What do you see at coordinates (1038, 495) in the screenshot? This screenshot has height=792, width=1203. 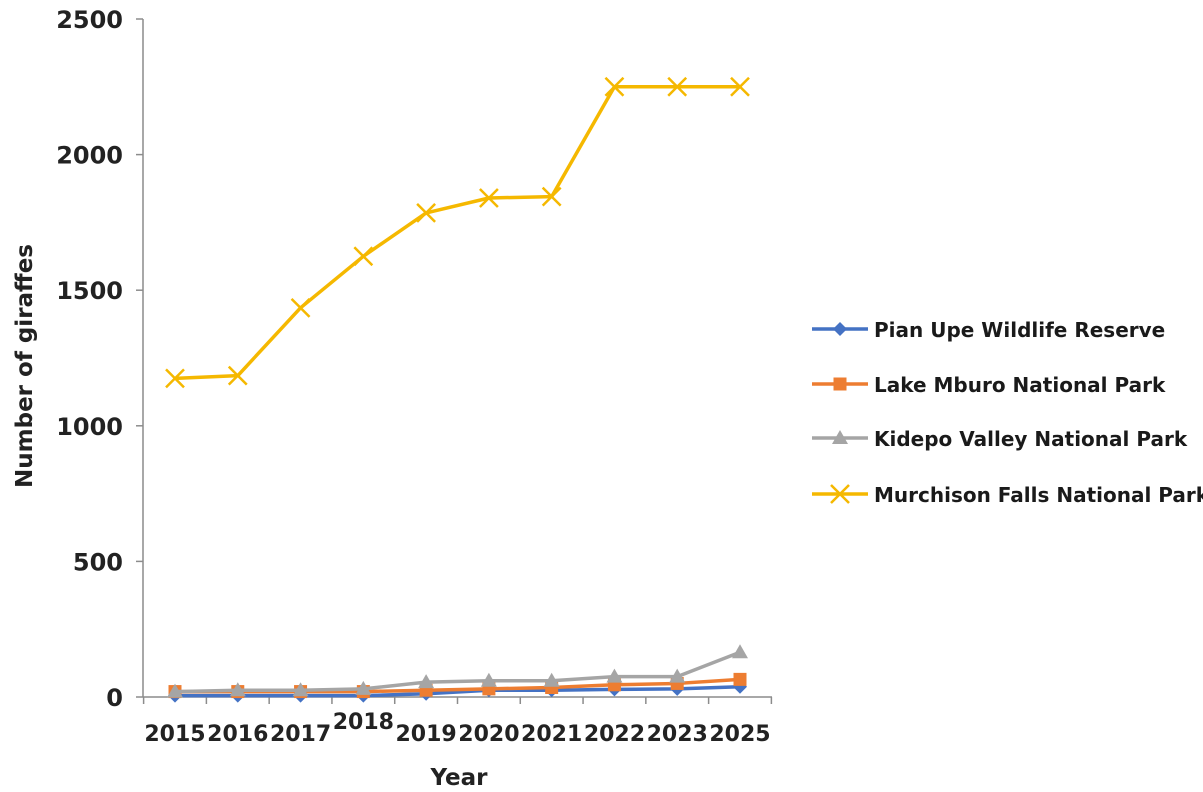 I see `legend-label: Murchison Falls National Park` at bounding box center [1038, 495].